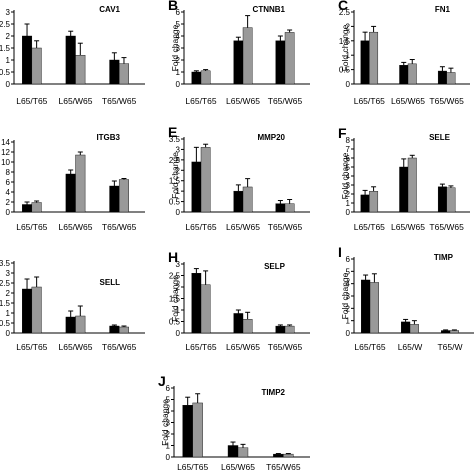  I want to click on panel-title: TIMP2, so click(273, 392).